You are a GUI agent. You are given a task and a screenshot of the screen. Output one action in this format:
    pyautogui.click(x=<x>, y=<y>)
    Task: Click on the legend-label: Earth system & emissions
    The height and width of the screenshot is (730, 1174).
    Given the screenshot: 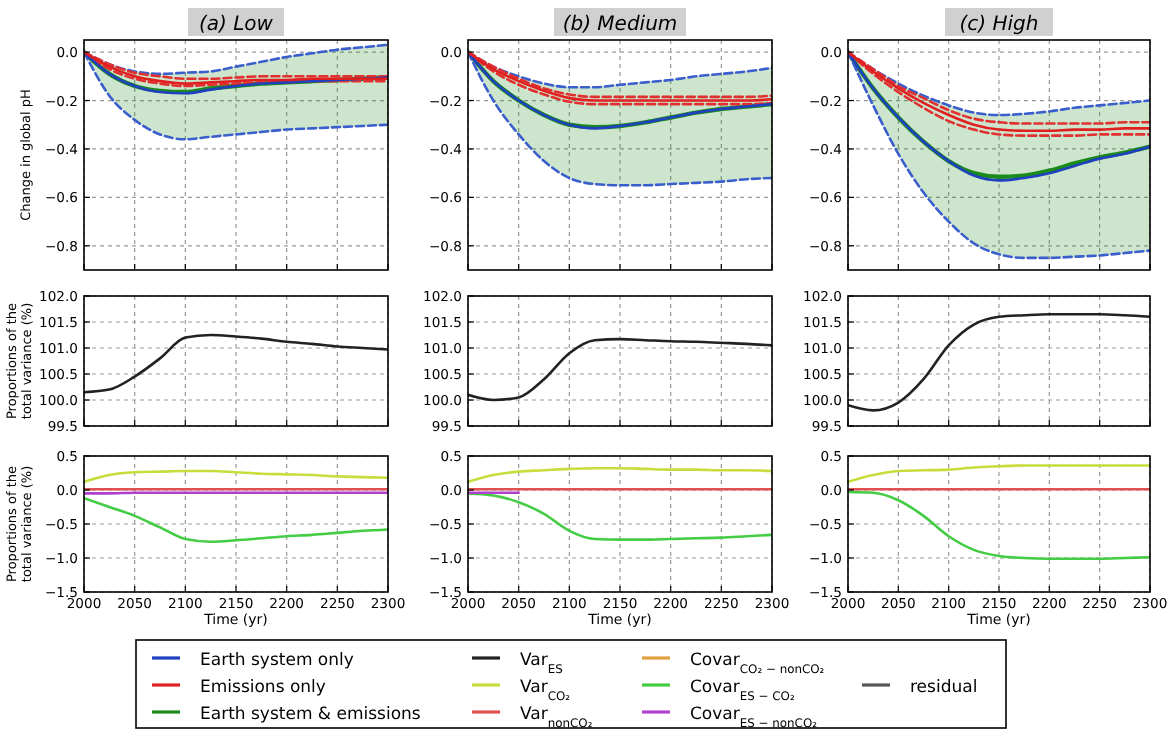 What is the action you would take?
    pyautogui.click(x=311, y=715)
    